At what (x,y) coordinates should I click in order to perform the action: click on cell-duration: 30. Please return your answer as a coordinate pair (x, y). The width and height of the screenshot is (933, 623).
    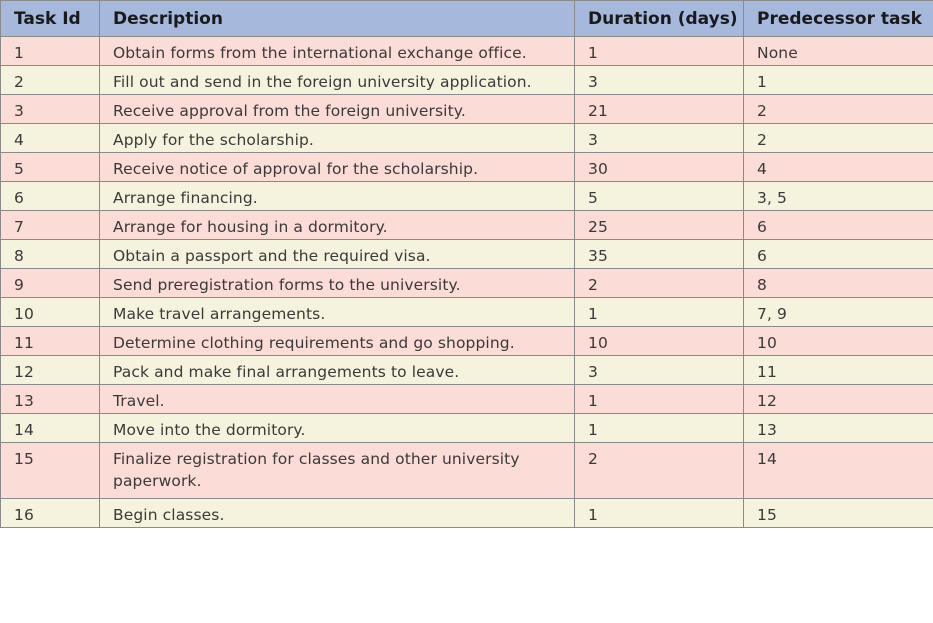
    Looking at the image, I should click on (659, 167).